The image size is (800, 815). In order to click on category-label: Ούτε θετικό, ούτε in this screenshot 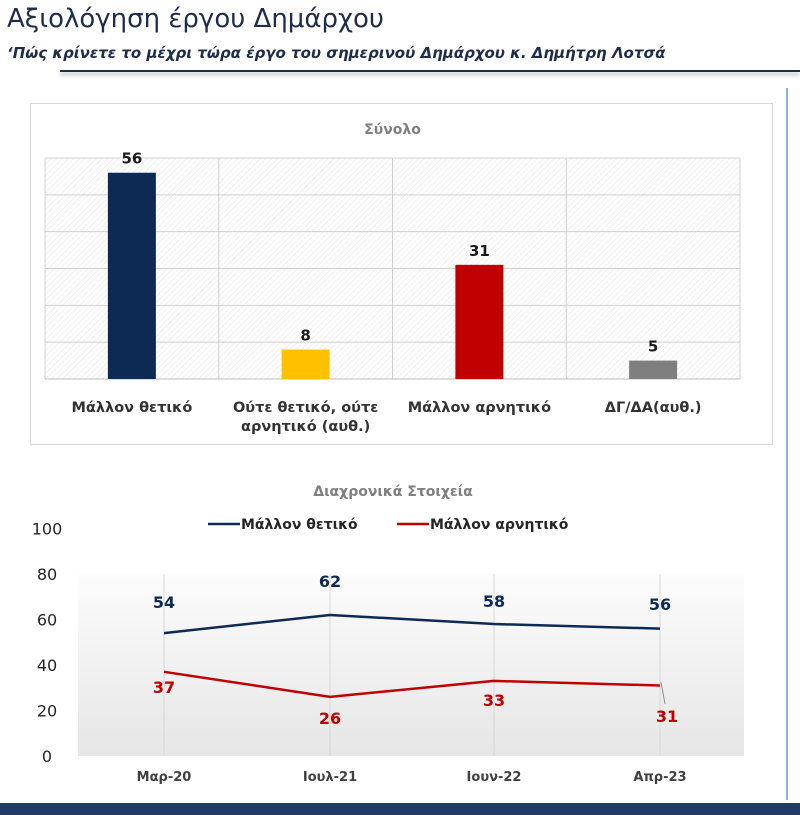, I will do `click(305, 408)`.